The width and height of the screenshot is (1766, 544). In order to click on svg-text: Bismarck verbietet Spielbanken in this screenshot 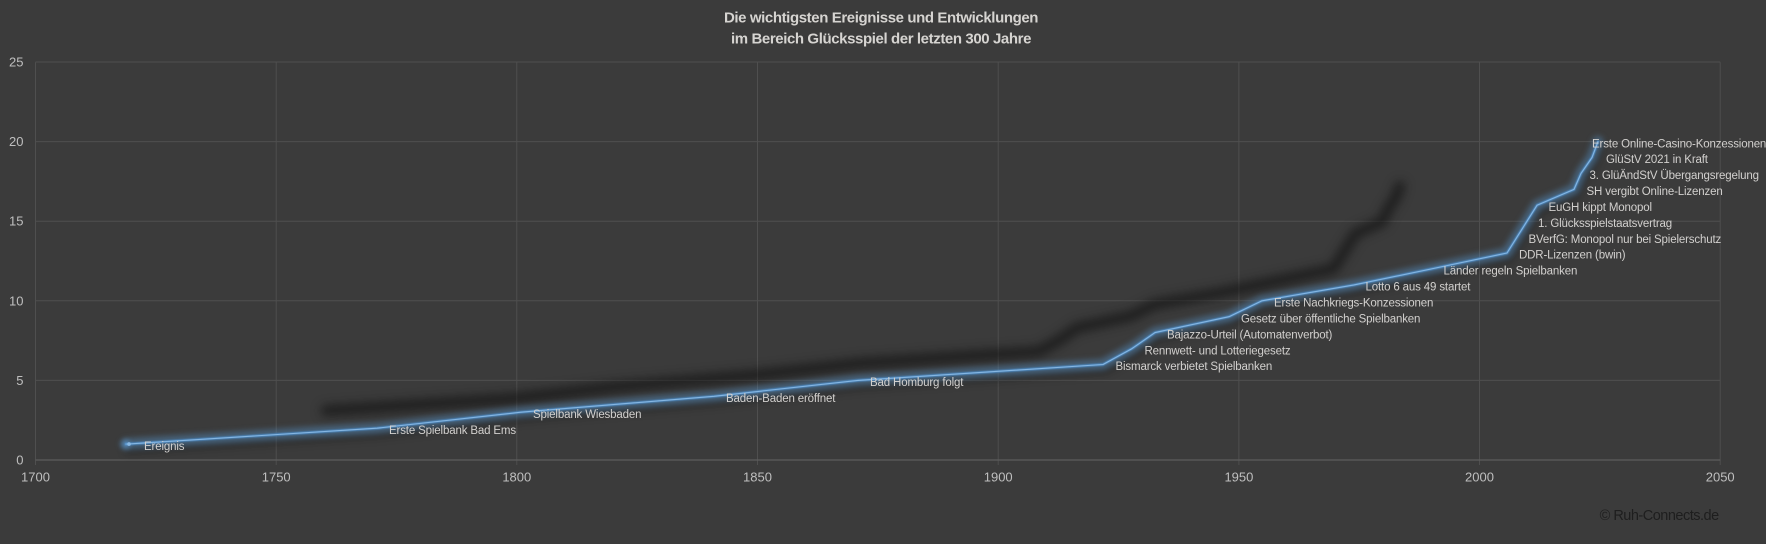, I will do `click(1194, 367)`.